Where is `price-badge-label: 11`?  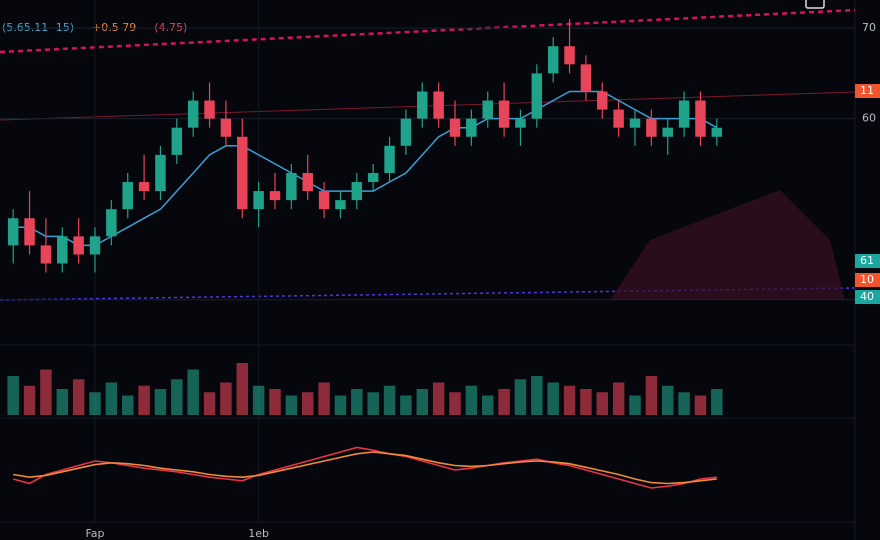
price-badge-label: 11 is located at coordinates (867, 90).